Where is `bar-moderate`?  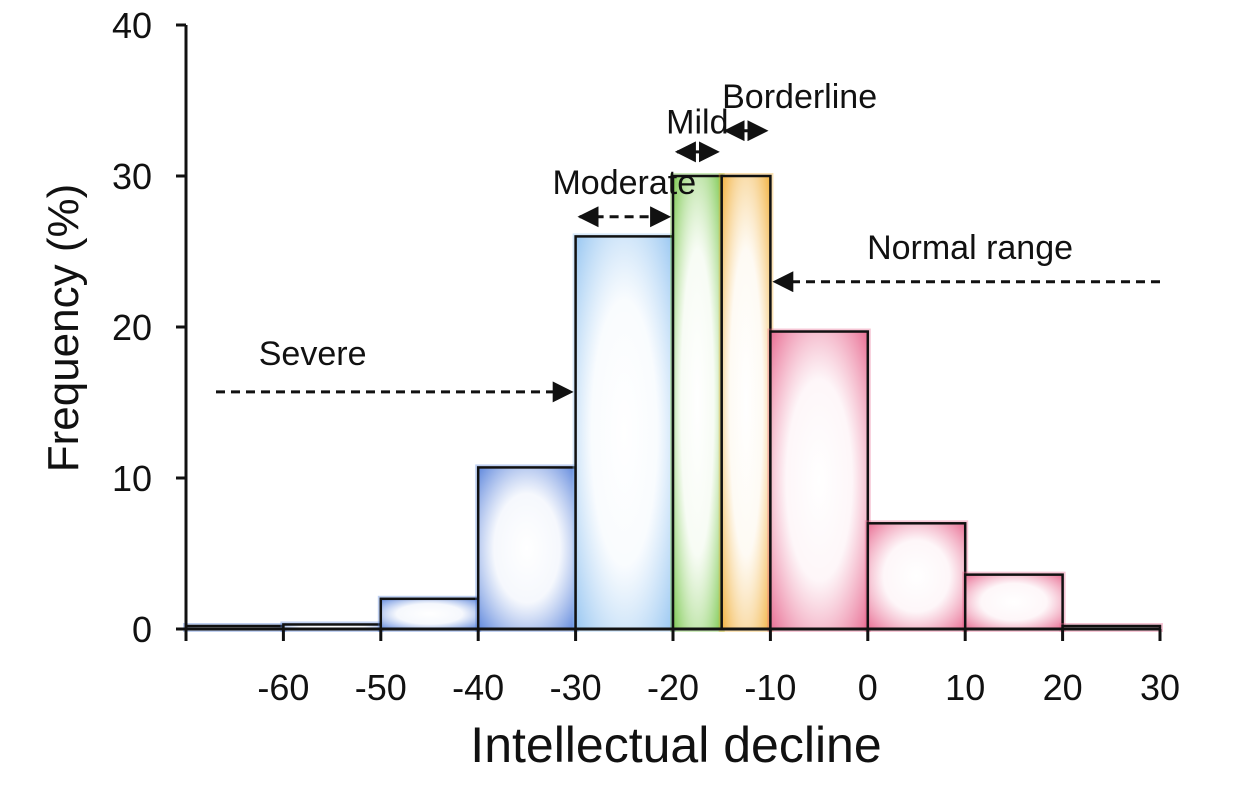
bar-moderate is located at coordinates (624, 433).